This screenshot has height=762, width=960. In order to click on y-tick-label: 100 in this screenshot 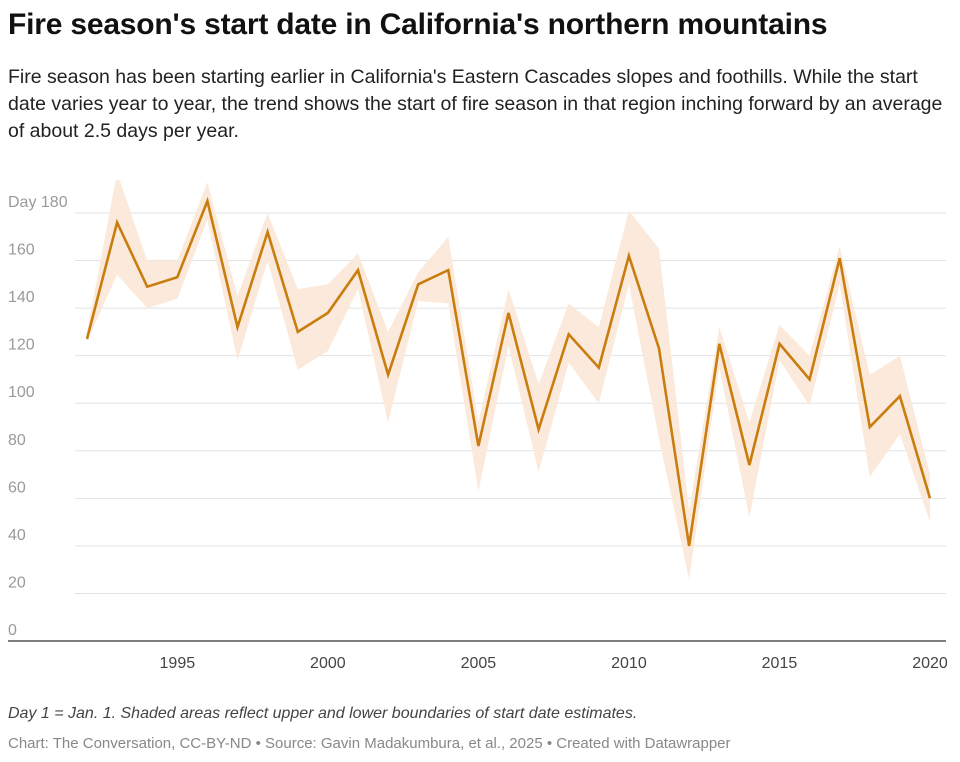, I will do `click(21, 392)`.